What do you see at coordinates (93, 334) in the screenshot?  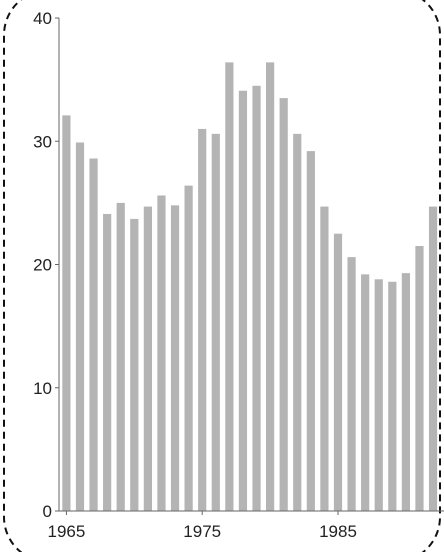 I see `bar-1967` at bounding box center [93, 334].